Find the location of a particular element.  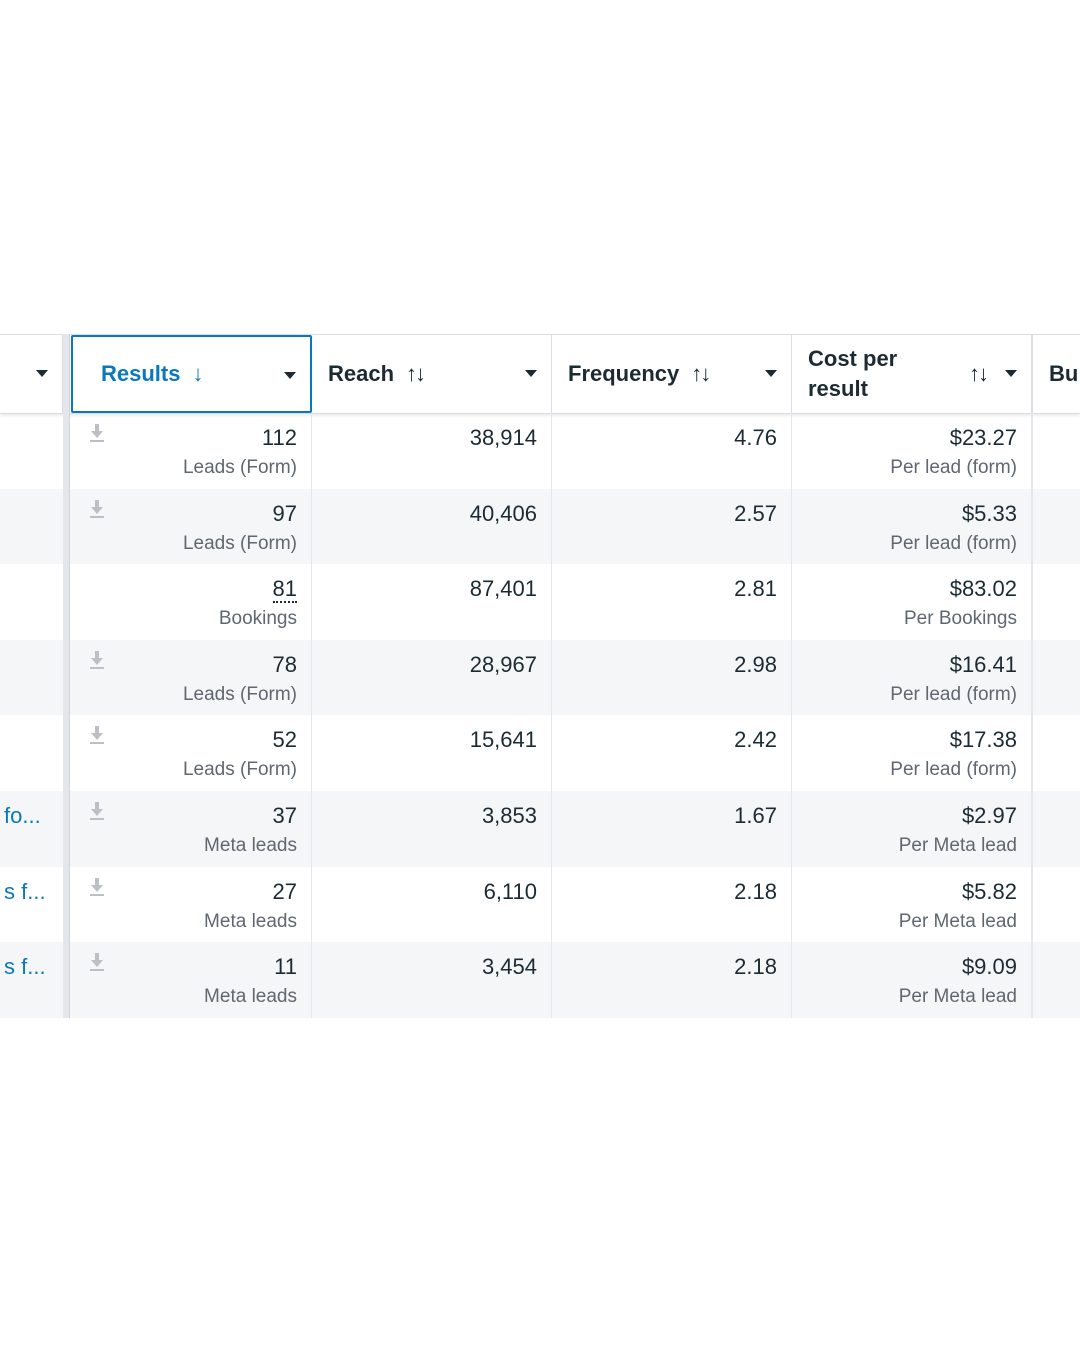

column-header-budget: Bu is located at coordinates (1056, 374).